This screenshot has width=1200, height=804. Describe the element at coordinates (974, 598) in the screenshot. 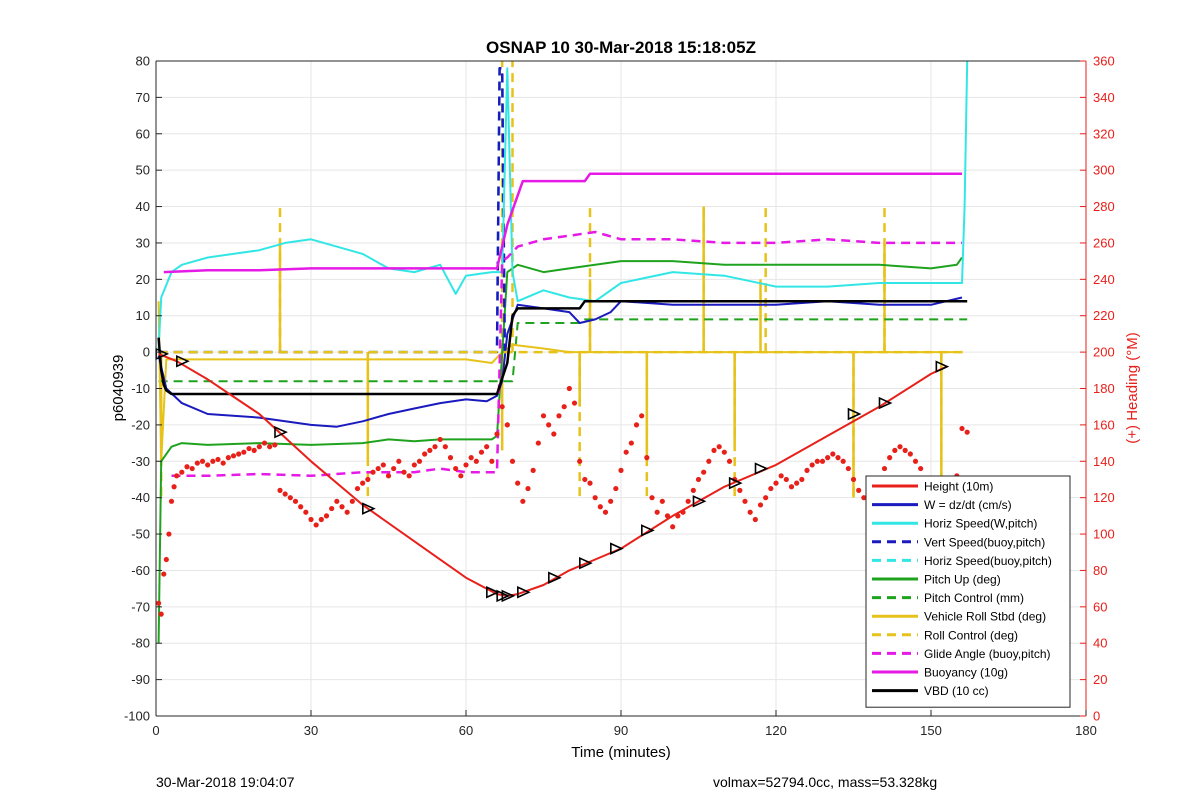

I see `legend-entry-label: Pitch Control (mm)` at that location.